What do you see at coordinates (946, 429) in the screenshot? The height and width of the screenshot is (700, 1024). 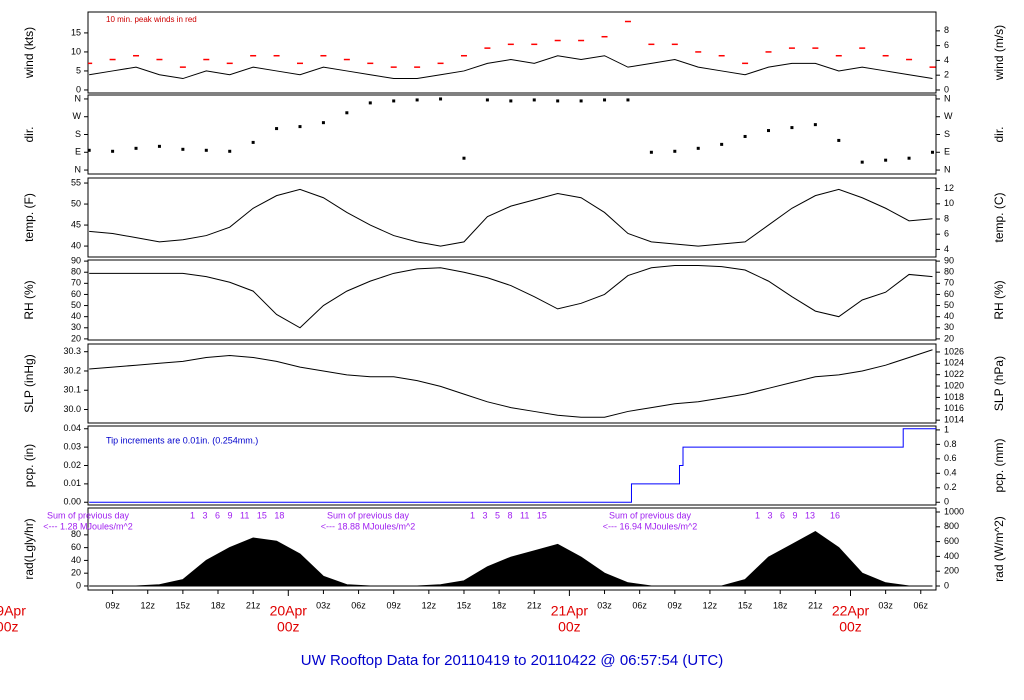 I see `y2-tick-label: 1` at bounding box center [946, 429].